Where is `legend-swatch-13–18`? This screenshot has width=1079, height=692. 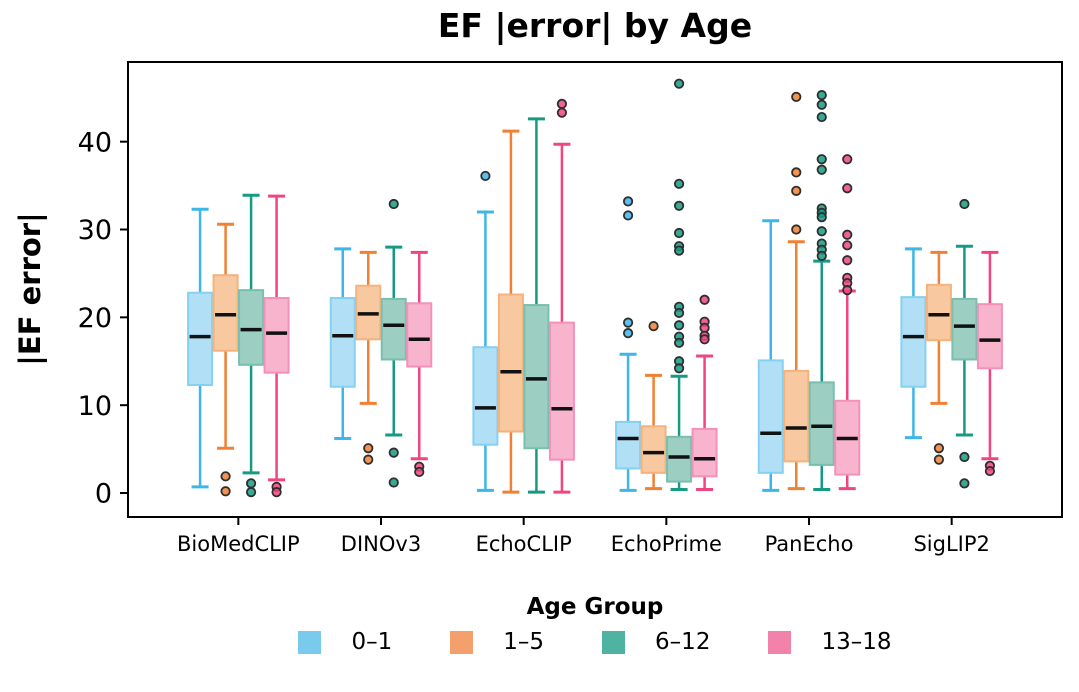
legend-swatch-13–18 is located at coordinates (780, 642).